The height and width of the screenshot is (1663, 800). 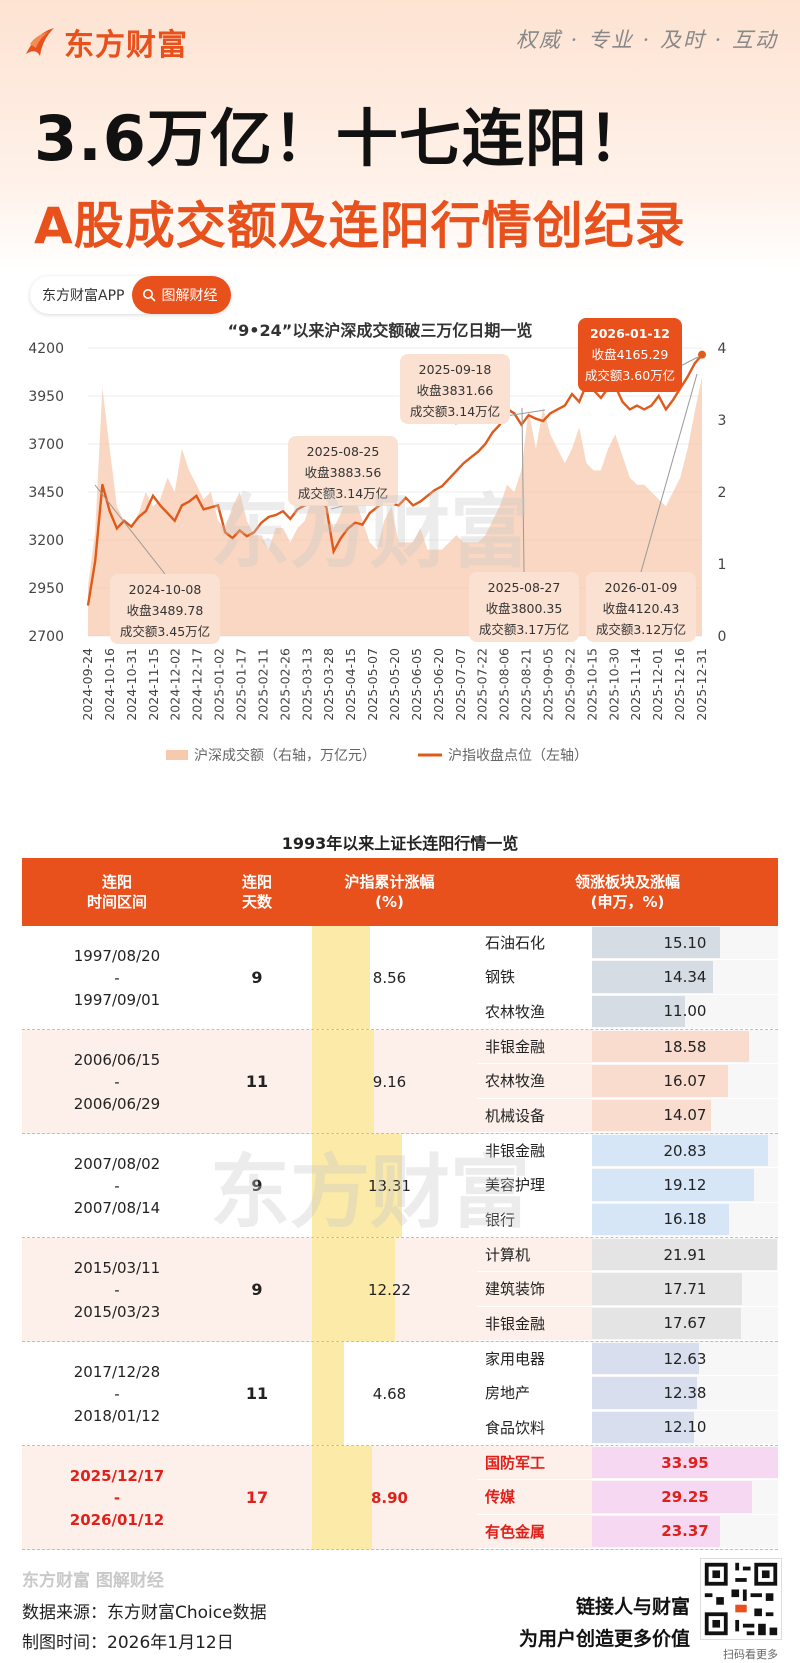 I want to click on period-cell: 1997/08/20 - 1997/09/01, so click(x=117, y=977).